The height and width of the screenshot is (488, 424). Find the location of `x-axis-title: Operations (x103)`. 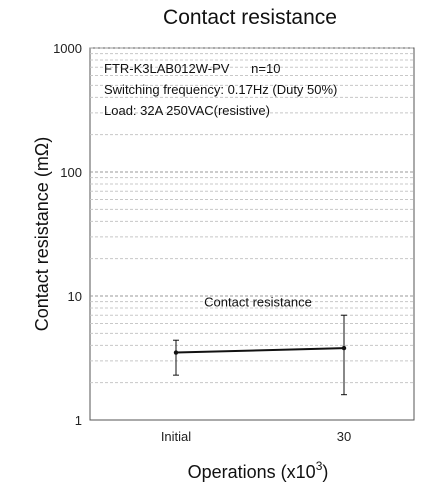

x-axis-title: Operations (x103) is located at coordinates (258, 470).